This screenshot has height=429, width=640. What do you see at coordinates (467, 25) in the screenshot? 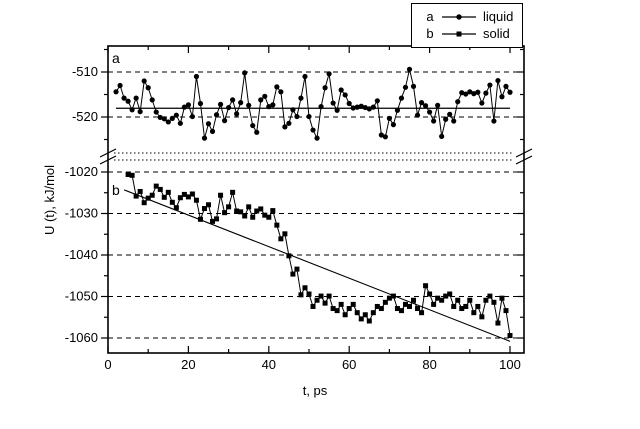
I see `chart-legend: a liquid b solid` at bounding box center [467, 25].